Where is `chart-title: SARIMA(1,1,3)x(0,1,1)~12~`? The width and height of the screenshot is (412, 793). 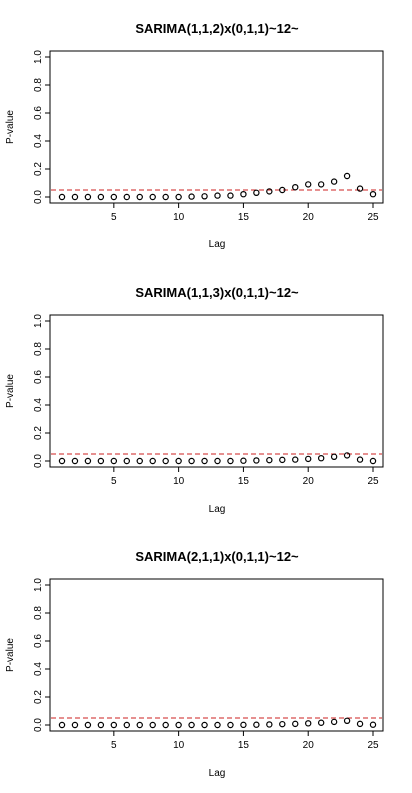
chart-title: SARIMA(1,1,3)x(0,1,1)~12~ is located at coordinates (217, 292).